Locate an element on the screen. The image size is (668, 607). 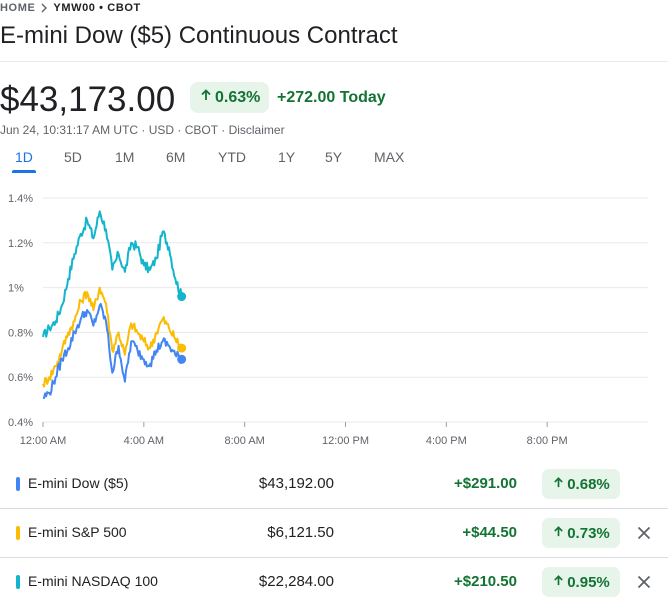
tab-6m: 6M is located at coordinates (176, 157).